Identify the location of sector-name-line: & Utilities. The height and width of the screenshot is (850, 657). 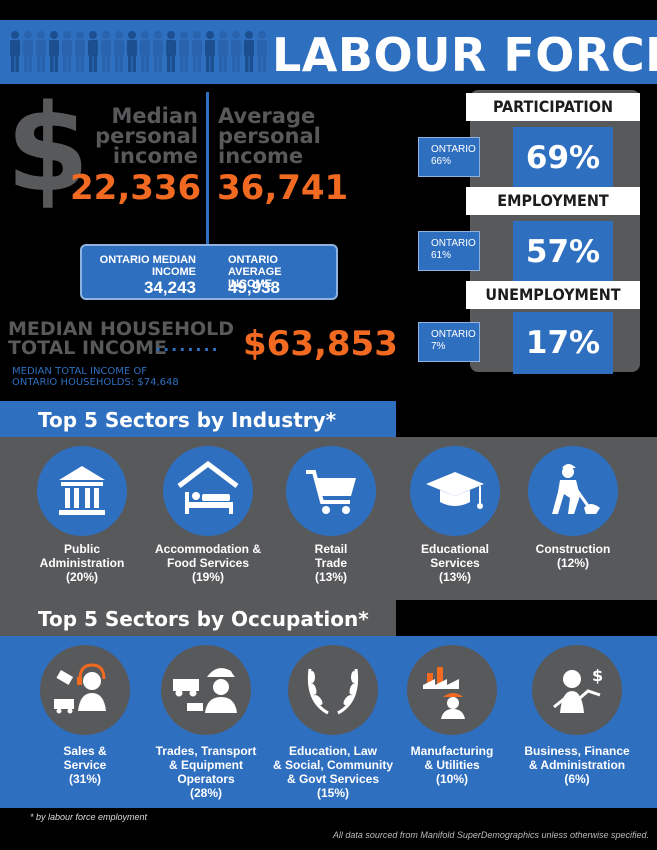
(452, 765).